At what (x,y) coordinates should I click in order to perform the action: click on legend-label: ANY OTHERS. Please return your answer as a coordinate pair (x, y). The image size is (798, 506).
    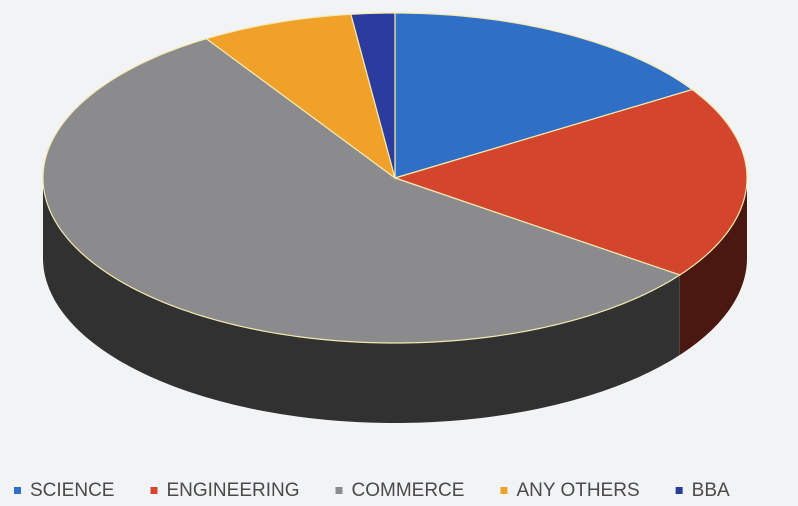
    Looking at the image, I should click on (577, 490).